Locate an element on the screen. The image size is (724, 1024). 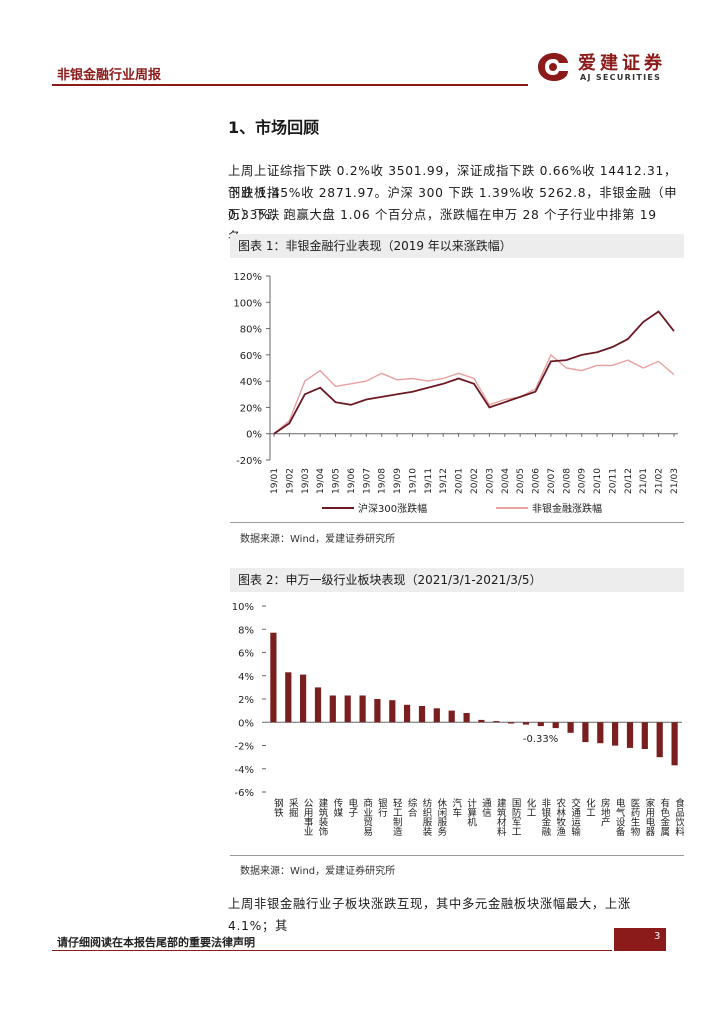
x-tick-label: 21/03 is located at coordinates (675, 481).